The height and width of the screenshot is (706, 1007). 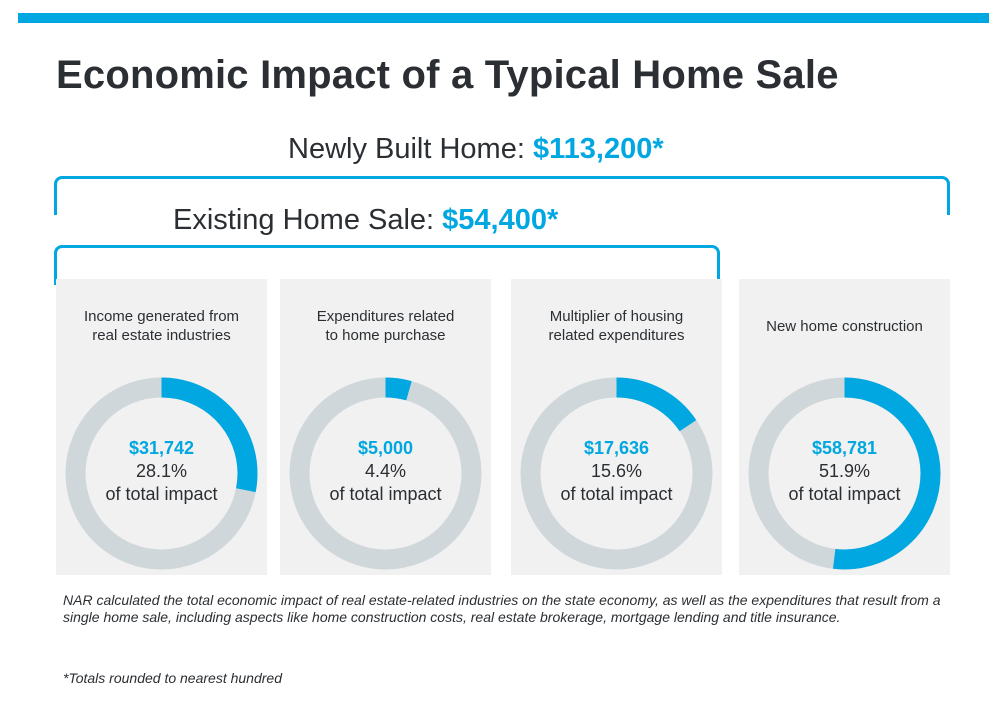 I want to click on card-label-line-1: Income generated from, so click(x=161, y=316).